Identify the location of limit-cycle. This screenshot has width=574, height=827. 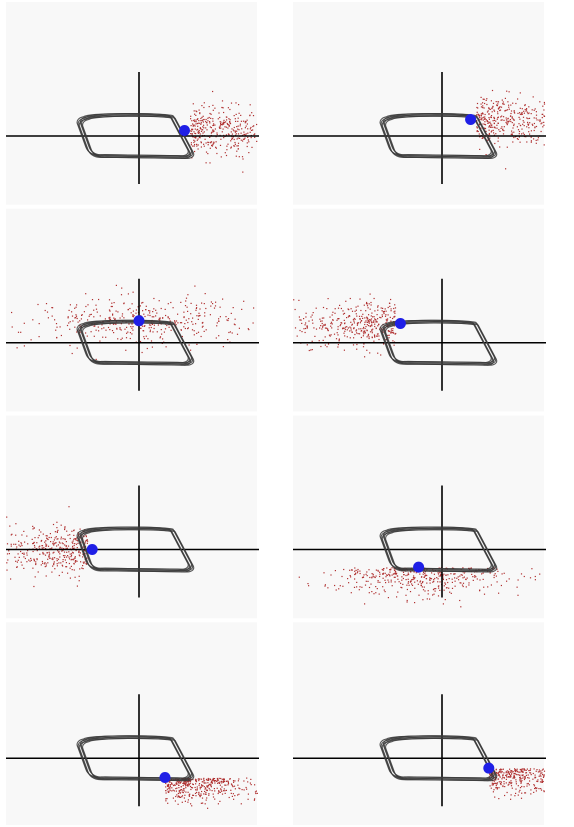
(438, 342).